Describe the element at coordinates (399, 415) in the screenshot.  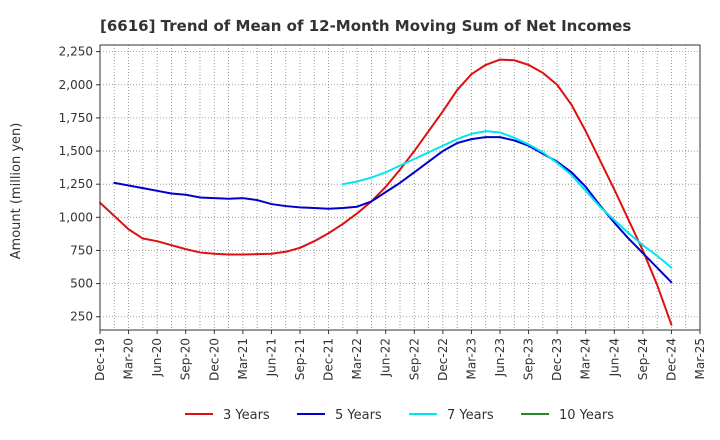
I see `legend: 3 Years 5 Years 7 Years 10 Years` at that location.